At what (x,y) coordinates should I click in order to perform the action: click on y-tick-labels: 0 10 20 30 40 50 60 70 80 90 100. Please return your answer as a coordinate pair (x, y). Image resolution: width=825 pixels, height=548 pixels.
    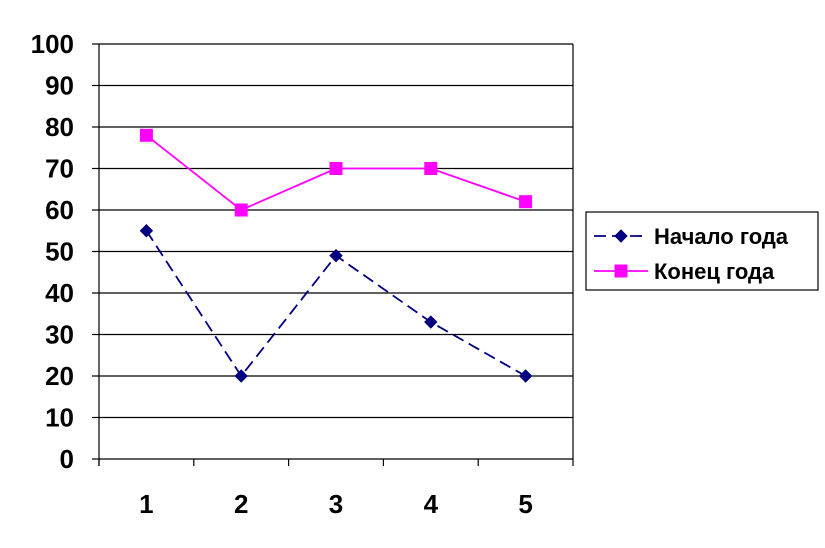
    Looking at the image, I should click on (52, 251).